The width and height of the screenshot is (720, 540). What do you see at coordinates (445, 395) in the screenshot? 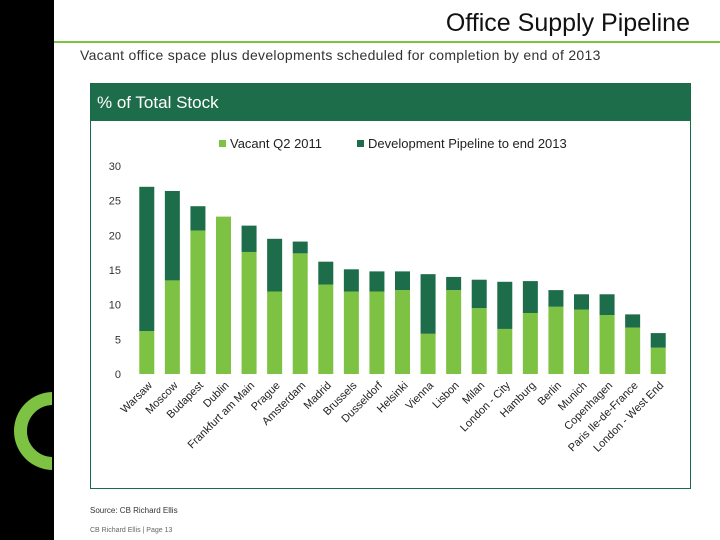
I see `x-tick-label: Lisbon` at bounding box center [445, 395].